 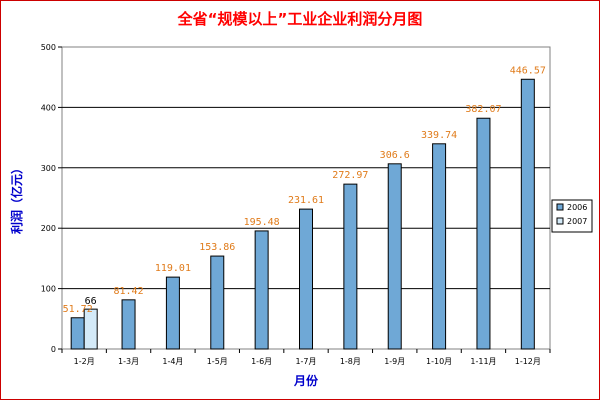 What do you see at coordinates (560, 207) in the screenshot?
I see `legend-swatch-2006` at bounding box center [560, 207].